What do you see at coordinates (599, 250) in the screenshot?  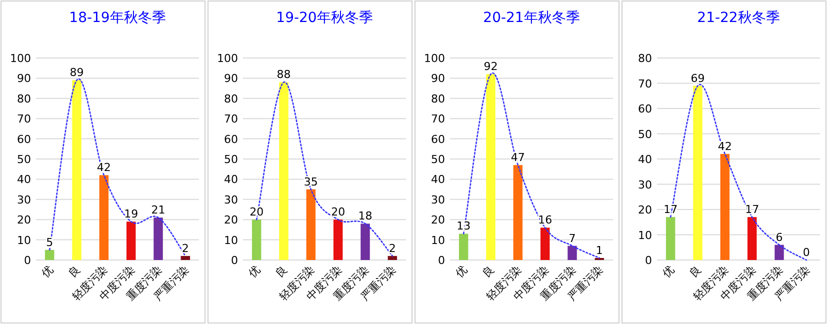 I see `data-label: 1` at bounding box center [599, 250].